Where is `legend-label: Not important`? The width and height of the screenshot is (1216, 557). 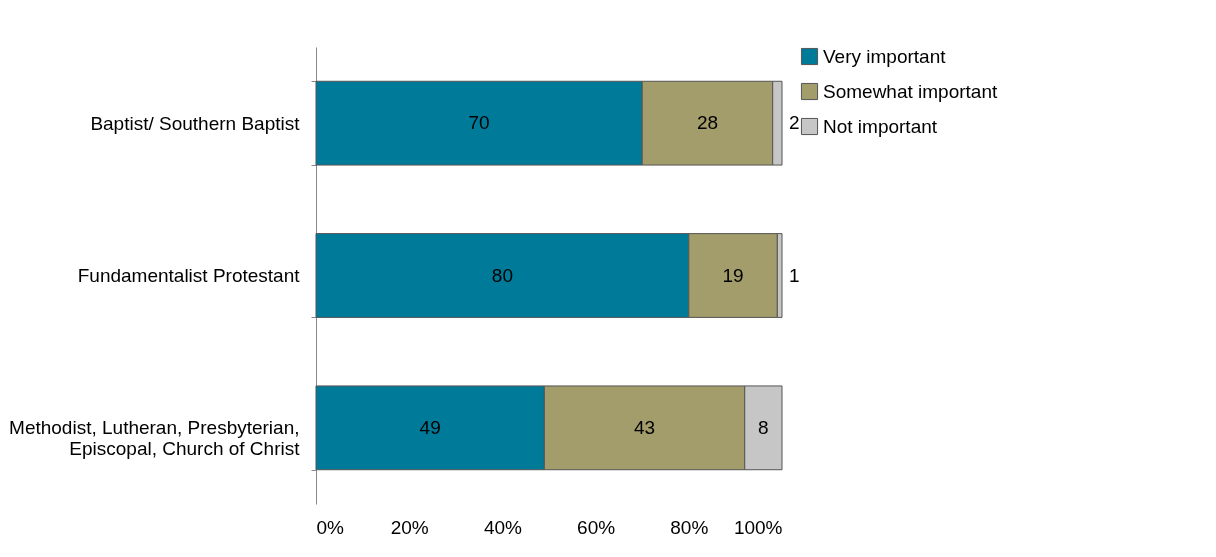
legend-label: Not important is located at coordinates (880, 126).